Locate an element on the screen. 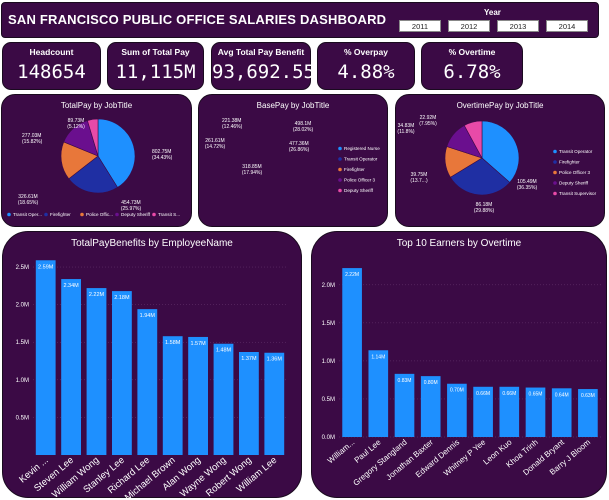 This screenshot has height=500, width=609. slice-data-label: 22.92M is located at coordinates (428, 118).